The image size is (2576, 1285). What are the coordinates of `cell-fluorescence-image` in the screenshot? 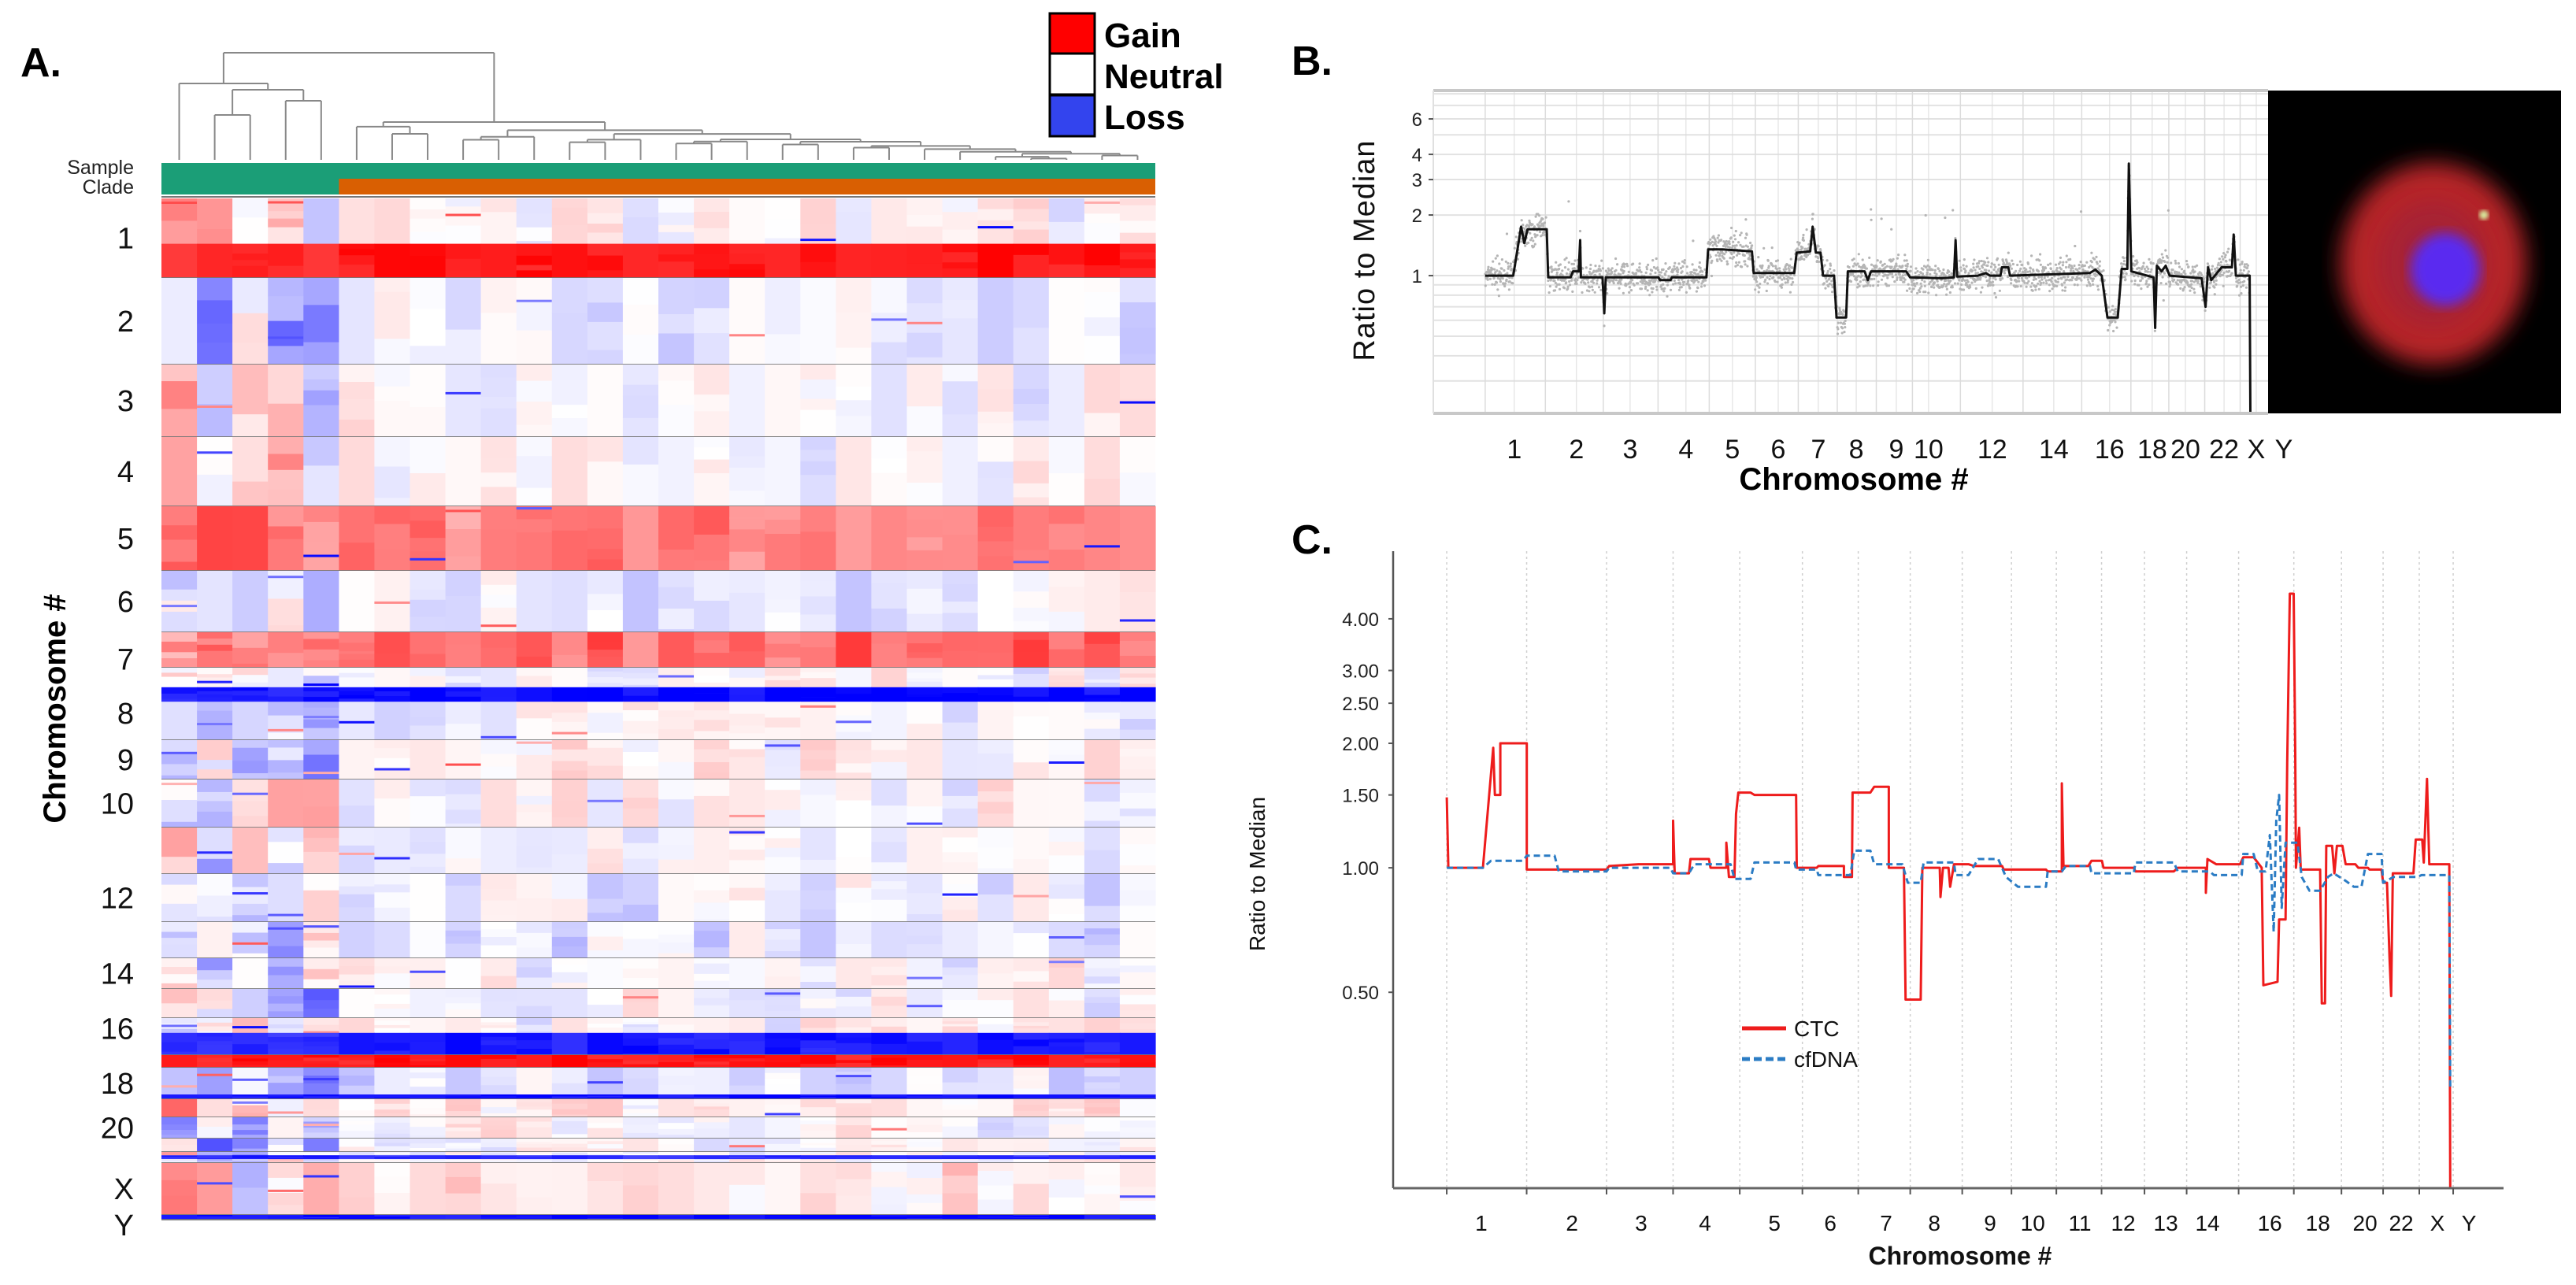 It's located at (2414, 252).